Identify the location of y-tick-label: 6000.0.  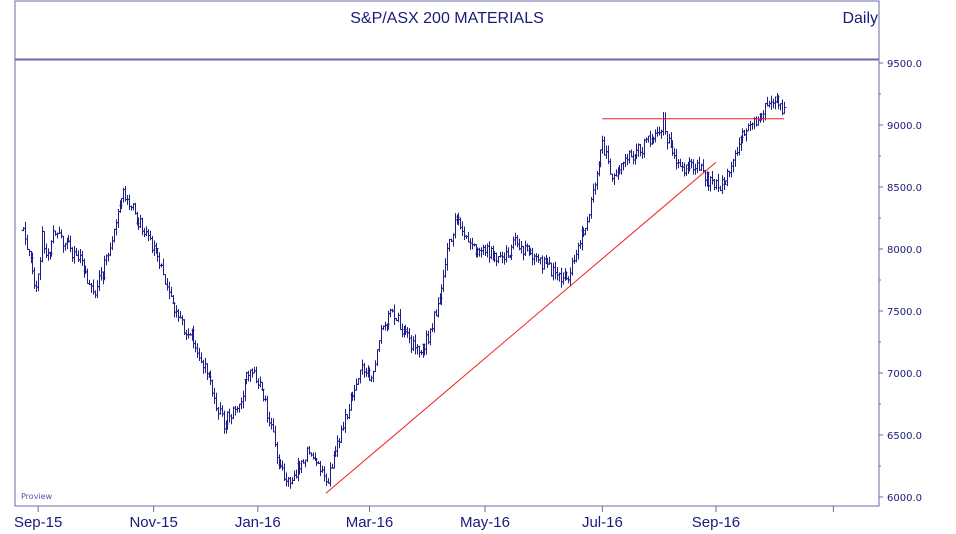
(904, 498).